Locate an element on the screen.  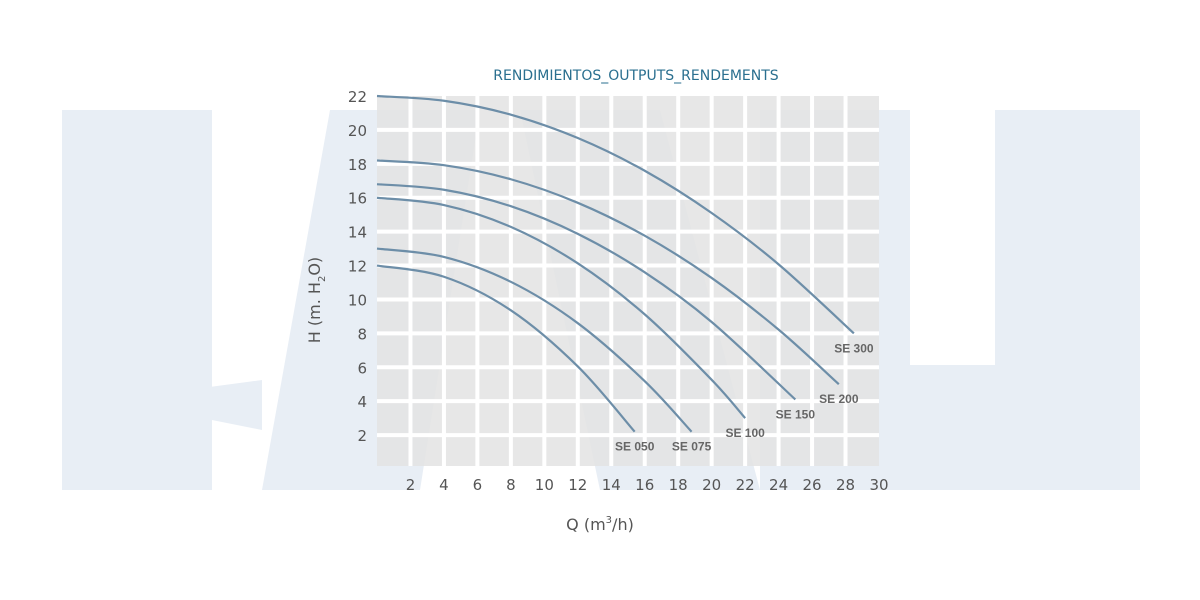
series-label: SE 050 is located at coordinates (635, 447).